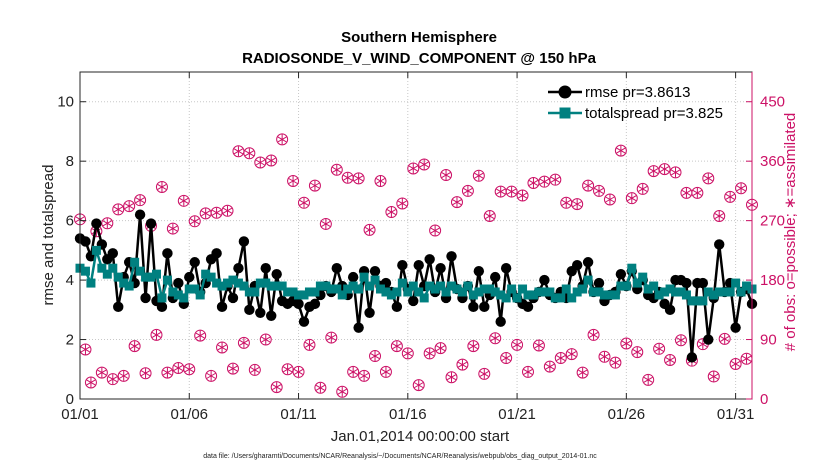 The height and width of the screenshot is (470, 830). I want to click on y2-tick-label: 450, so click(772, 102).